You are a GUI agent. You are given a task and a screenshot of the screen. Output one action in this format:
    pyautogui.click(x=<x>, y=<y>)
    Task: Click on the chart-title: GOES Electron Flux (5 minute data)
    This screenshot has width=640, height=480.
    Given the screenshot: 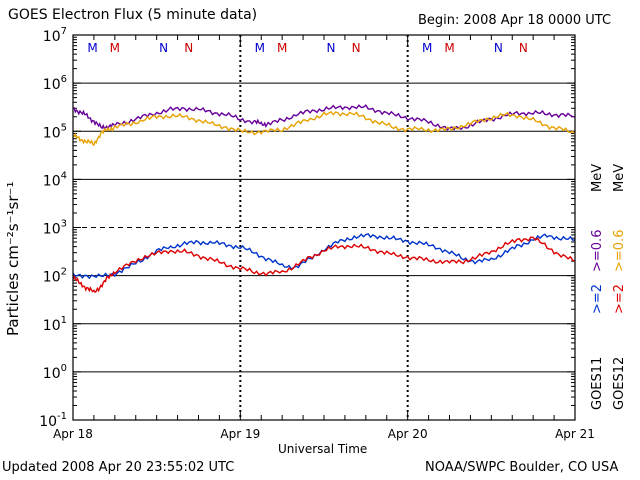 What is the action you would take?
    pyautogui.click(x=133, y=15)
    